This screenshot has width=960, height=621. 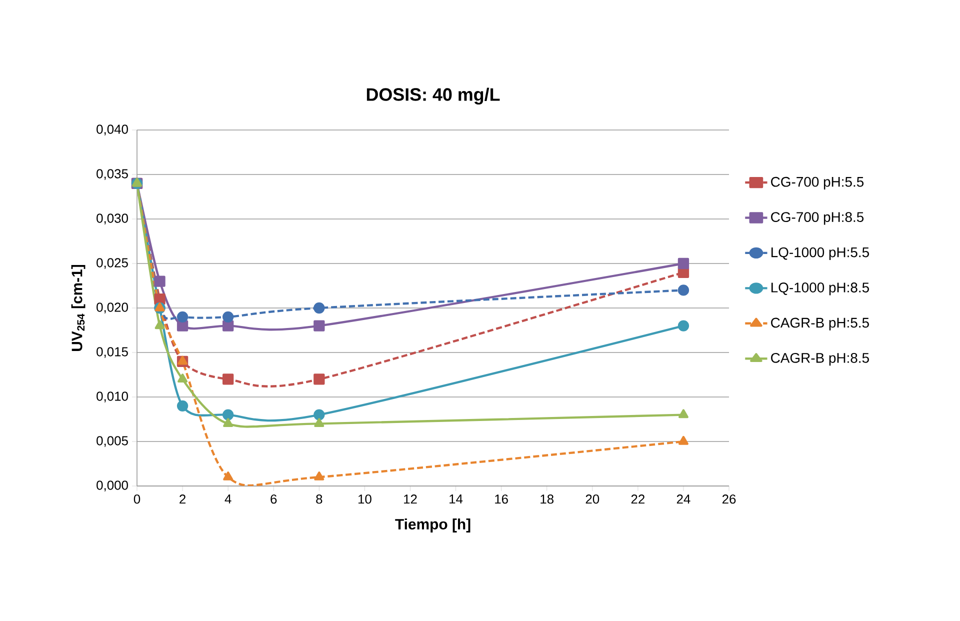 I want to click on x-tick-label: 20, so click(x=593, y=499).